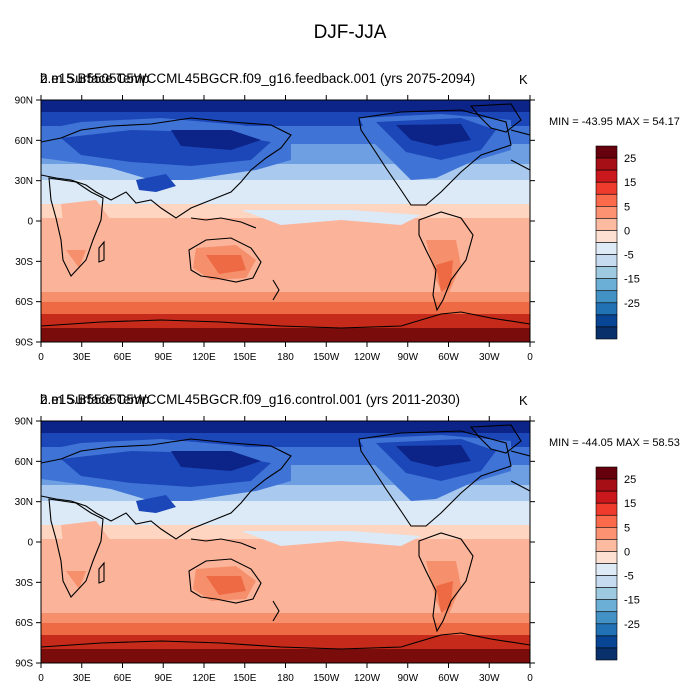 The width and height of the screenshot is (700, 700). Describe the element at coordinates (627, 552) in the screenshot. I see `panel-2-colorbar-label: 0` at that location.